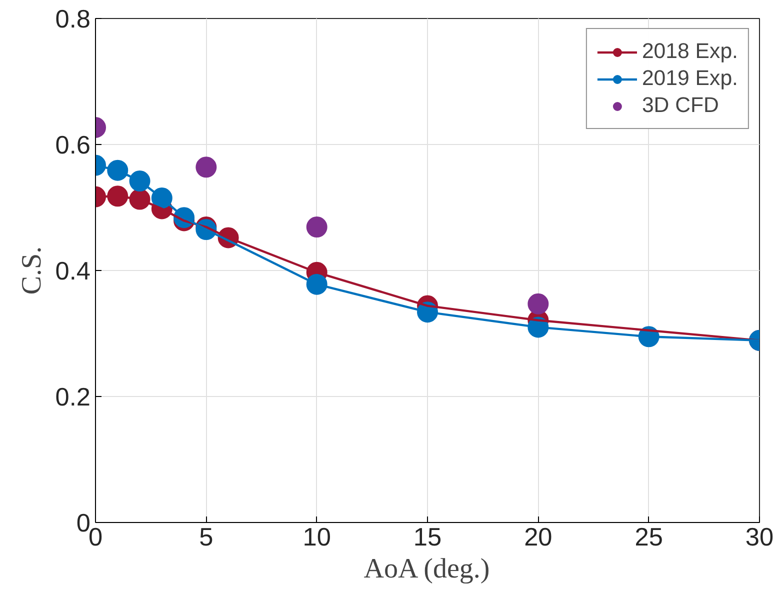  I want to click on legend-label: 2018 Exp., so click(690, 51).